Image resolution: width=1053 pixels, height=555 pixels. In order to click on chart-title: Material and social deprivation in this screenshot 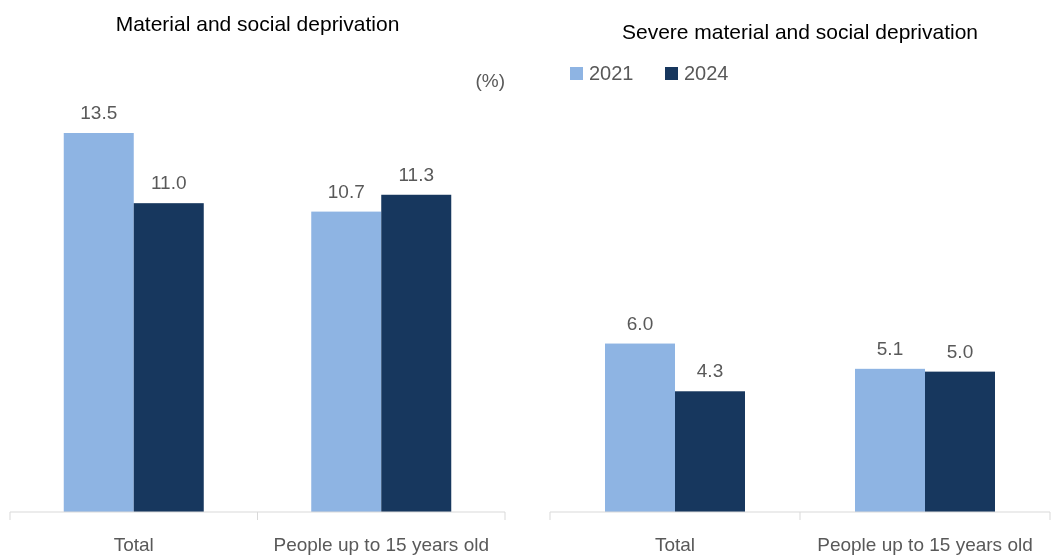, I will do `click(257, 23)`.